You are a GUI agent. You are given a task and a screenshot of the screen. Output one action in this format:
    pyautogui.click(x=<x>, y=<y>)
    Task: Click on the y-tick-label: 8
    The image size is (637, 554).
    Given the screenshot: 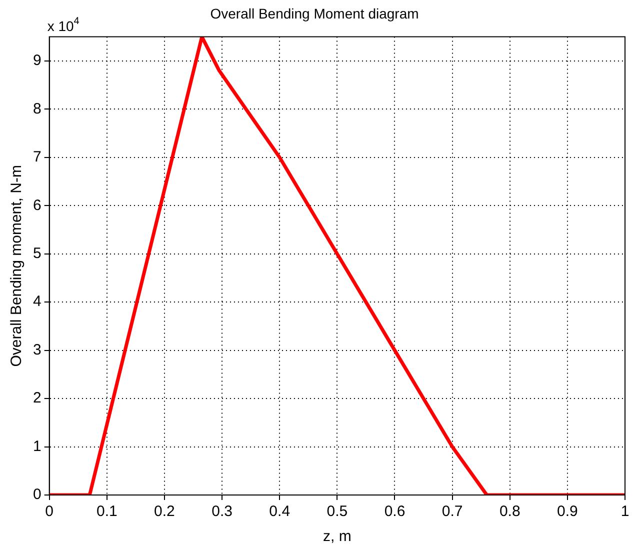 What is the action you would take?
    pyautogui.click(x=37, y=109)
    